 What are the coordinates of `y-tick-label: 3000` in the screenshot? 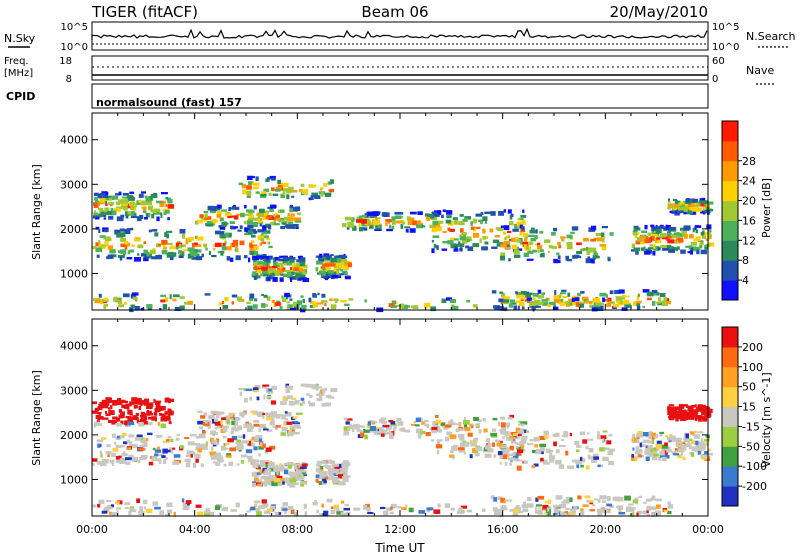 It's located at (74, 390).